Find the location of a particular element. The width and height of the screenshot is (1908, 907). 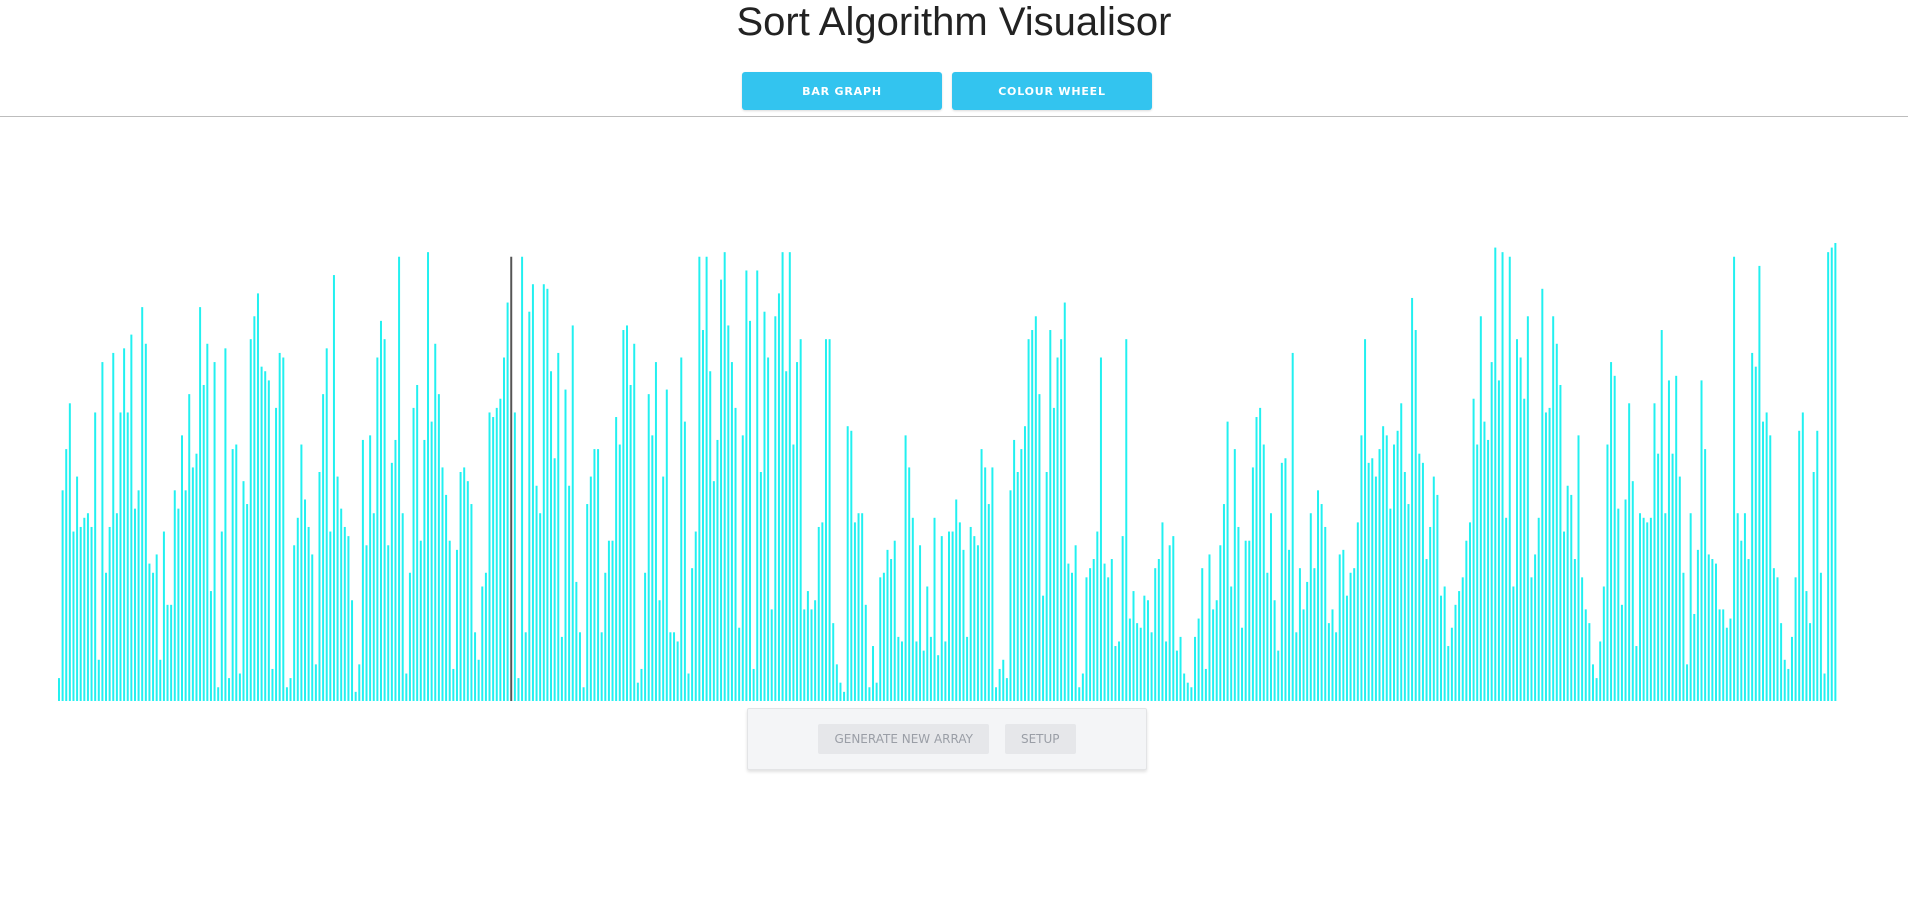

page-title: Sort Algorithm Visualisor is located at coordinates (954, 22).